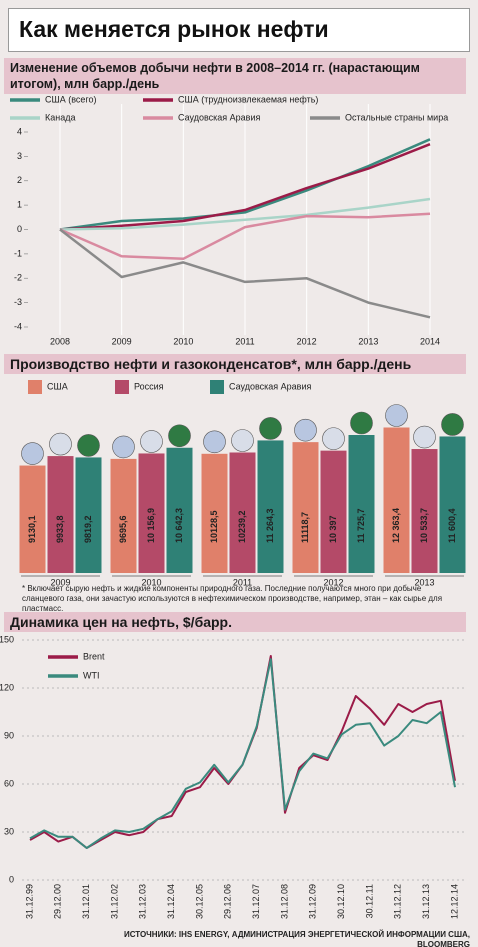 The width and height of the screenshot is (478, 947). I want to click on y-tick-label: 120, so click(7, 687).